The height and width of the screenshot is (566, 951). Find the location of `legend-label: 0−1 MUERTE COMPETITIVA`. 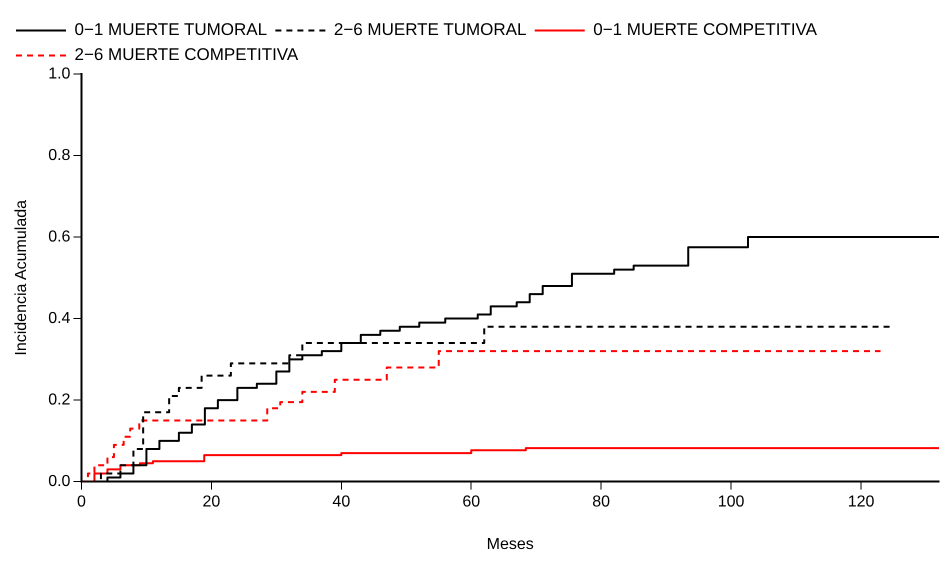

legend-label: 0−1 MUERTE COMPETITIVA is located at coordinates (705, 30).